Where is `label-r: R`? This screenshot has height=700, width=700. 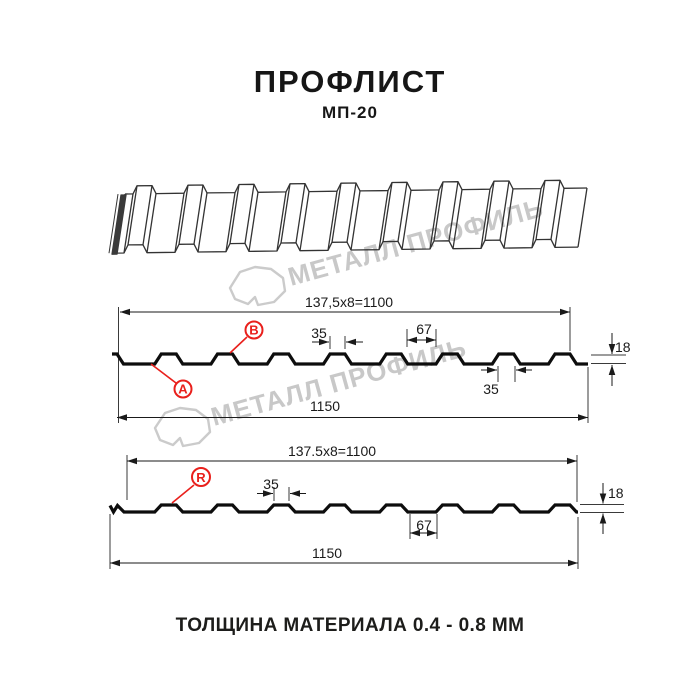 label-r: R is located at coordinates (201, 477).